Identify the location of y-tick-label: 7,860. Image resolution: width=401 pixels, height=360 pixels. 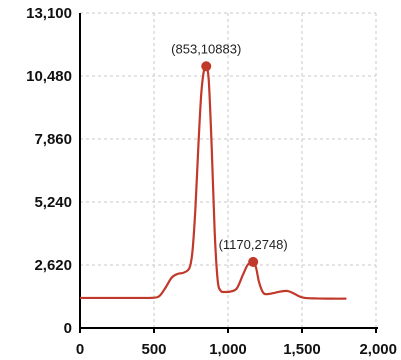
(53, 139).